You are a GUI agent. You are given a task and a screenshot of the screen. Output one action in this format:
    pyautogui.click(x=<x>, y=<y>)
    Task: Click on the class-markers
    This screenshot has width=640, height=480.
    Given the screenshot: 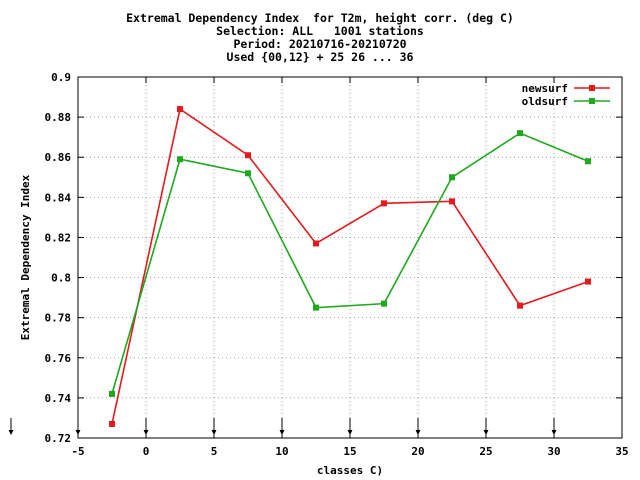 What is the action you would take?
    pyautogui.click(x=282, y=426)
    